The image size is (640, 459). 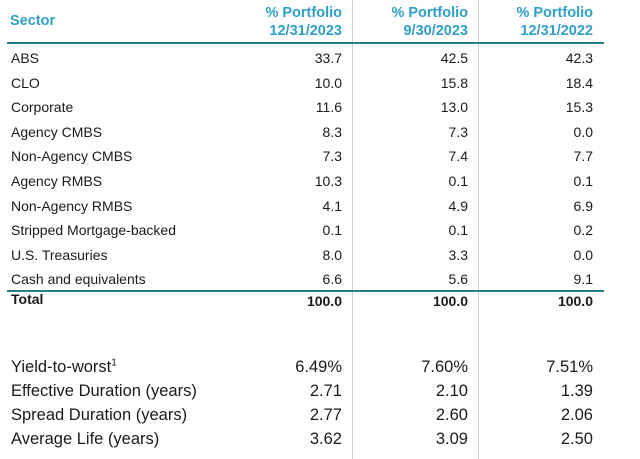 I want to click on sector-name: Stripped Mortgage-backed, so click(x=93, y=230).